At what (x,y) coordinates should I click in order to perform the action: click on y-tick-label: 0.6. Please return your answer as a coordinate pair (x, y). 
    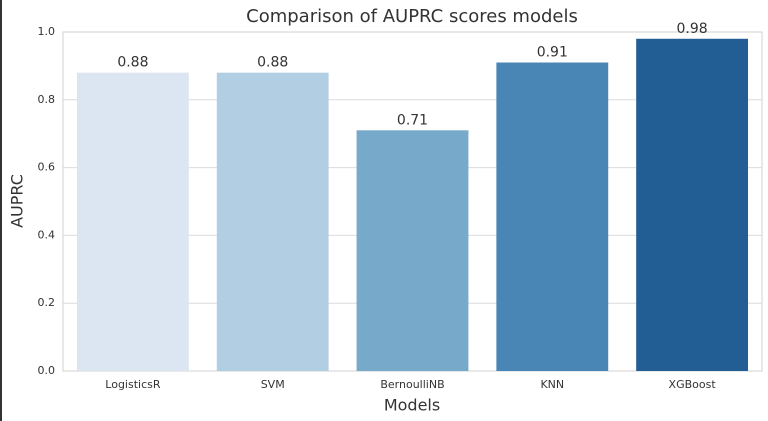
    Looking at the image, I should click on (47, 167).